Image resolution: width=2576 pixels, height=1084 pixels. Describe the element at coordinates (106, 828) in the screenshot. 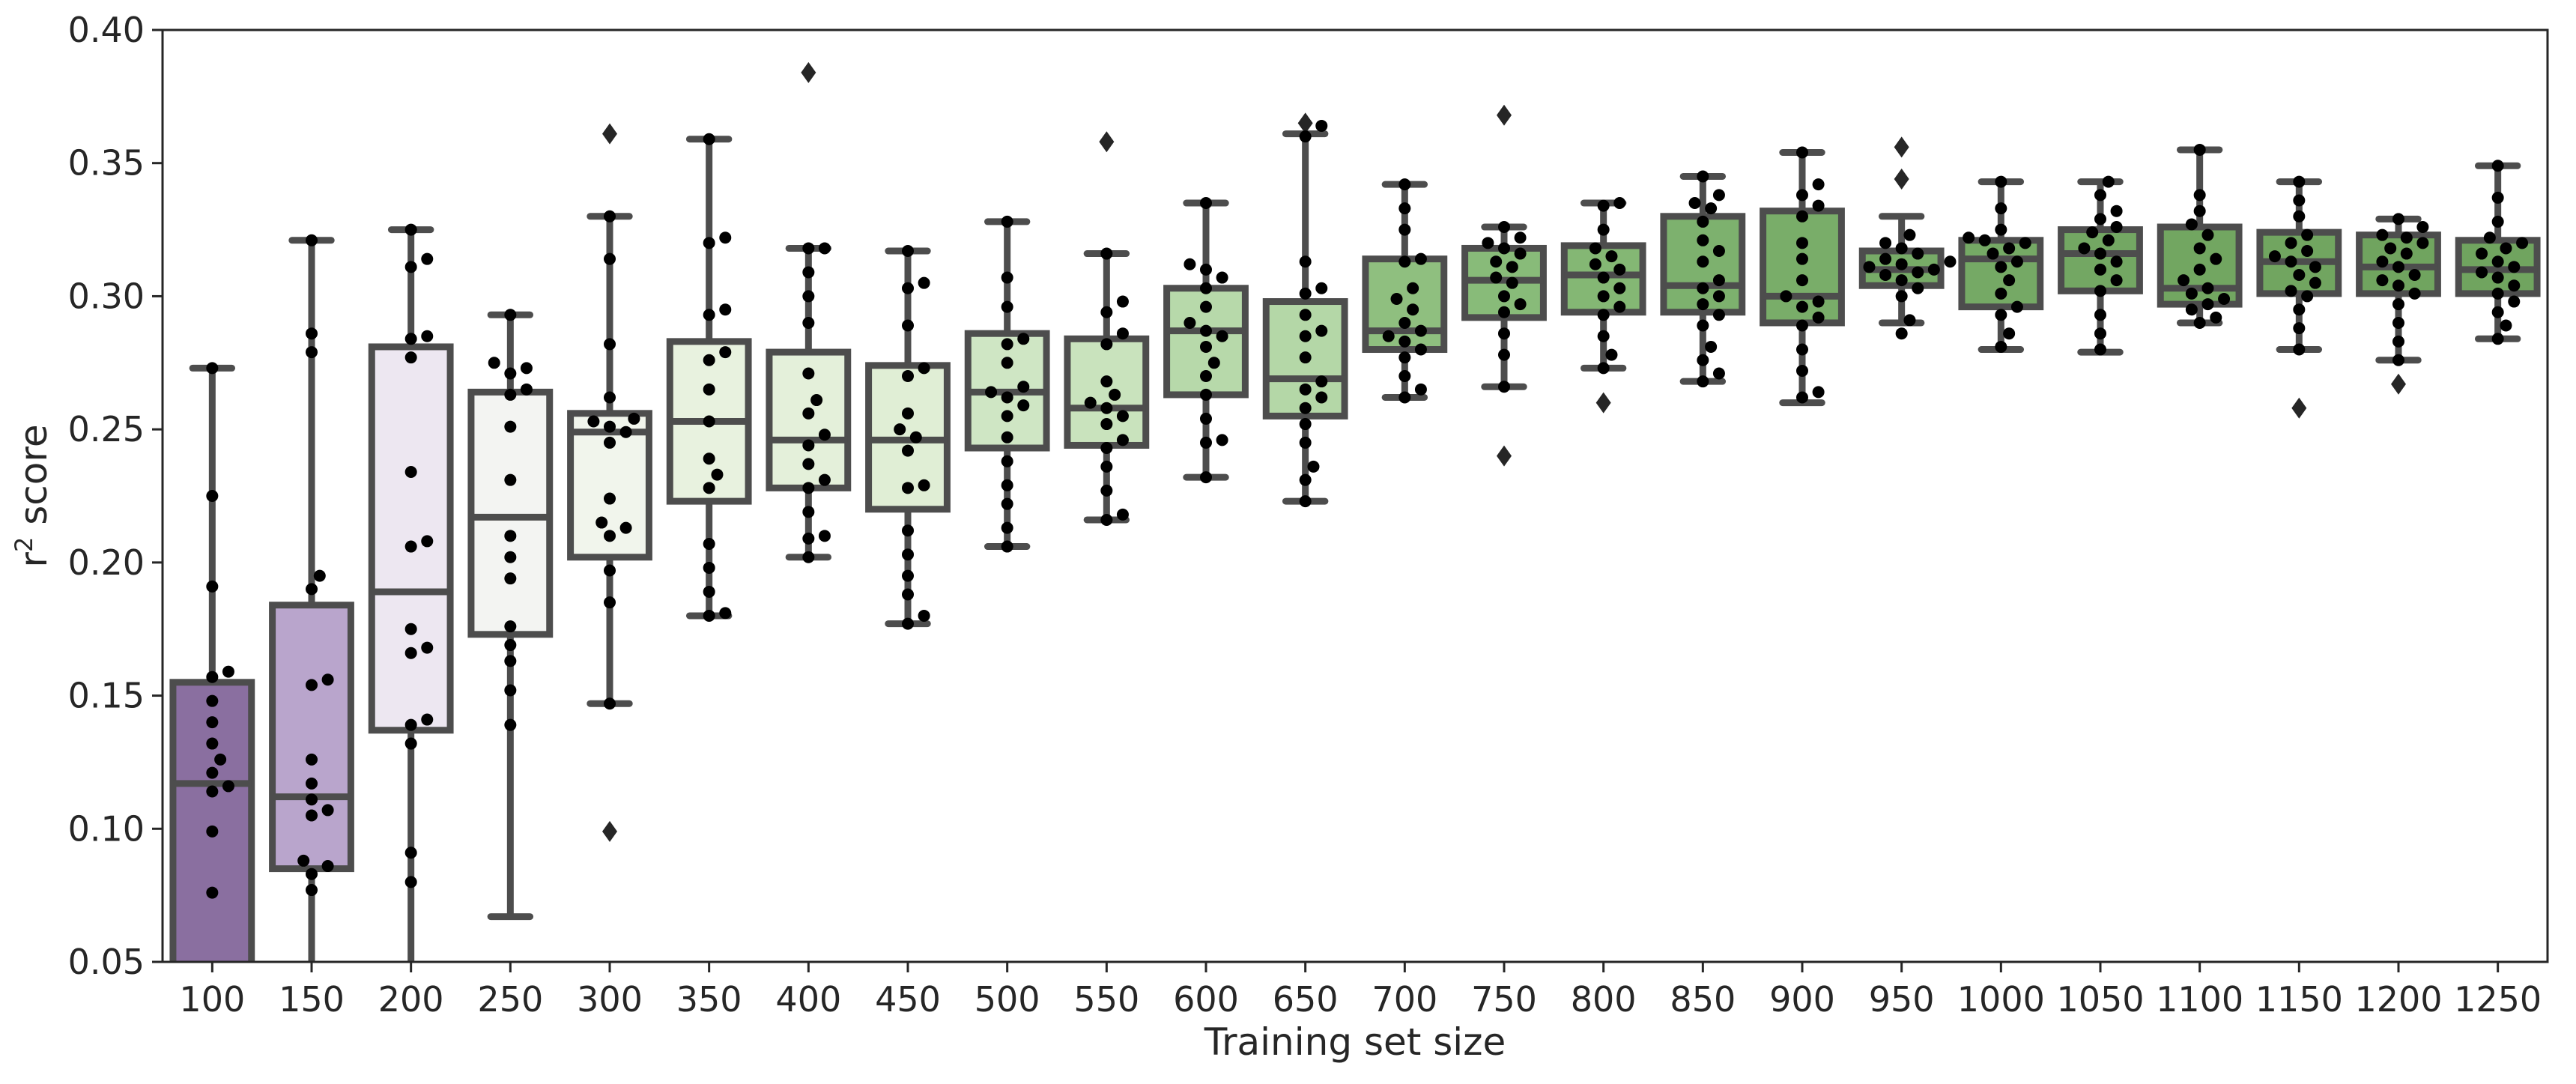

I see `y-tick-label: 0.10` at that location.